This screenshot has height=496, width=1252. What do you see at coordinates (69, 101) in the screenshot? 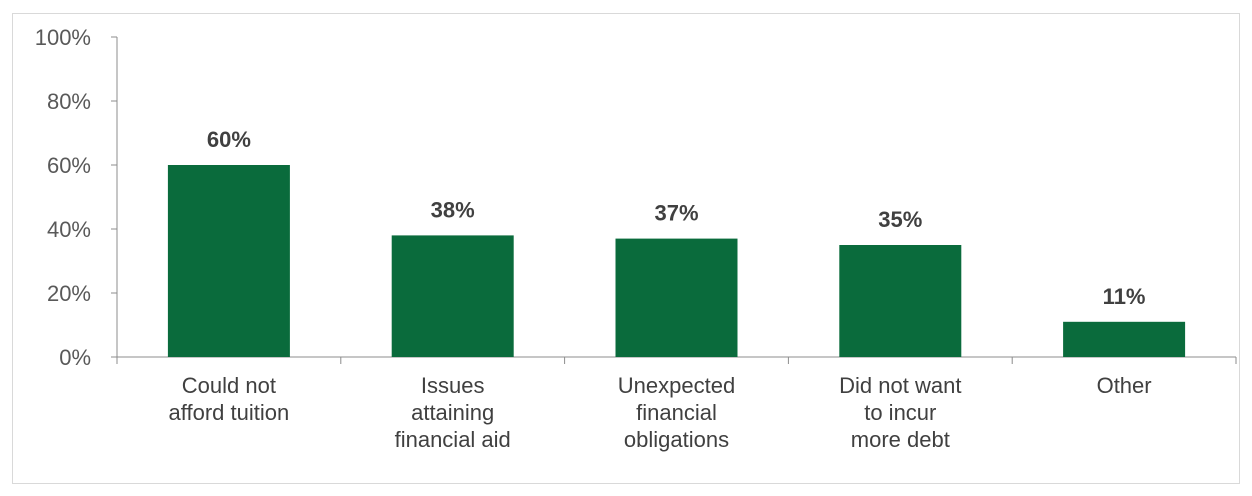
I see `y-tick-label: 80%` at bounding box center [69, 101].